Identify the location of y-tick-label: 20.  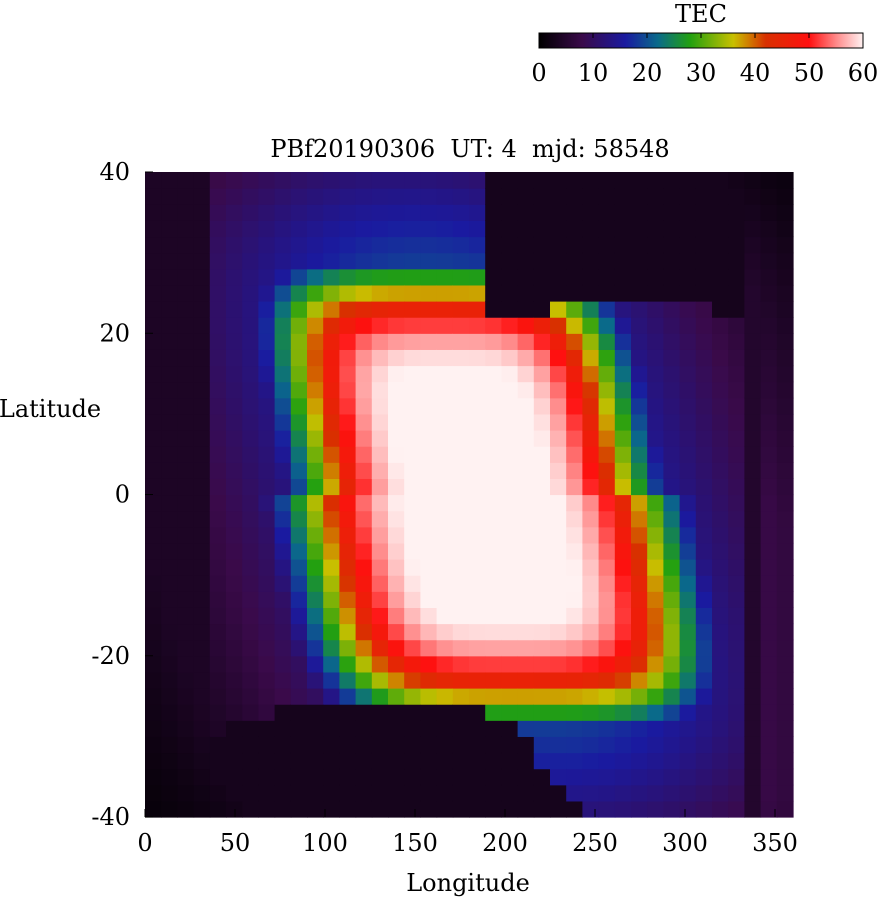
(114, 333).